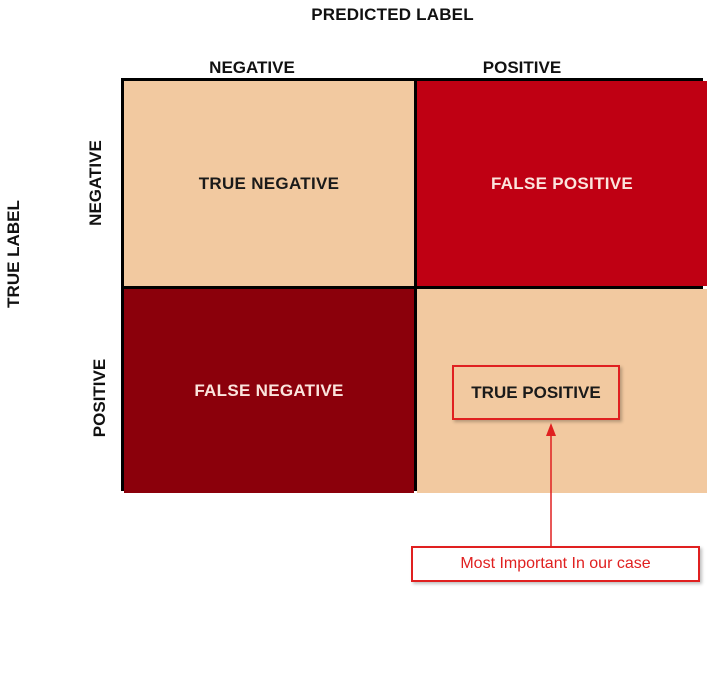 The height and width of the screenshot is (697, 725). Describe the element at coordinates (522, 67) in the screenshot. I see `column-label-positive: POSITIVE` at that location.